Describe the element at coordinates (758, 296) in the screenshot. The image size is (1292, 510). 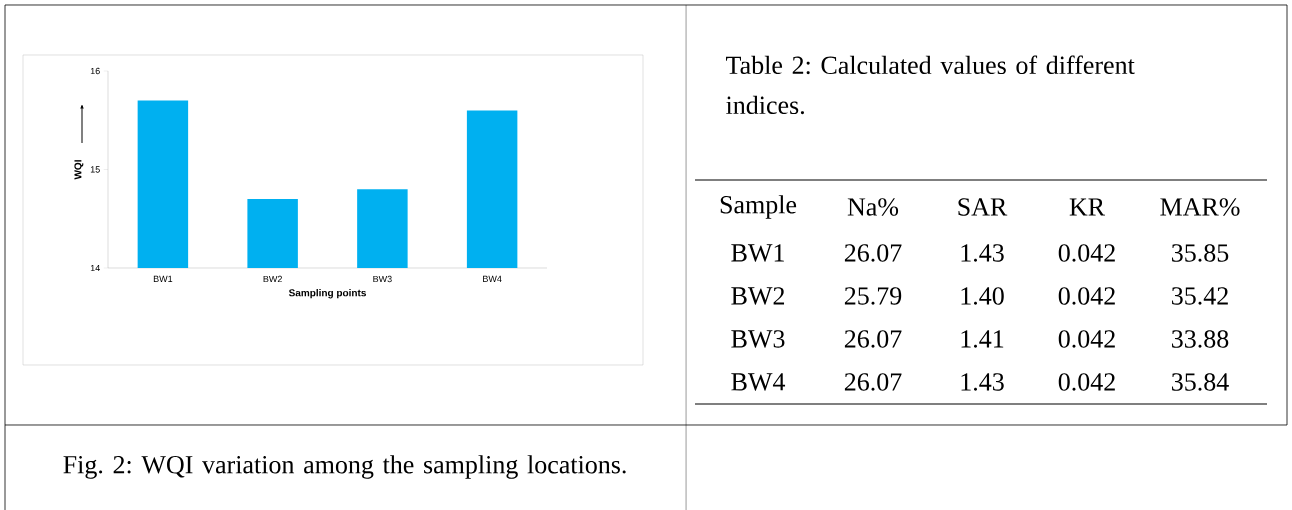
I see `category-label: BW2` at that location.